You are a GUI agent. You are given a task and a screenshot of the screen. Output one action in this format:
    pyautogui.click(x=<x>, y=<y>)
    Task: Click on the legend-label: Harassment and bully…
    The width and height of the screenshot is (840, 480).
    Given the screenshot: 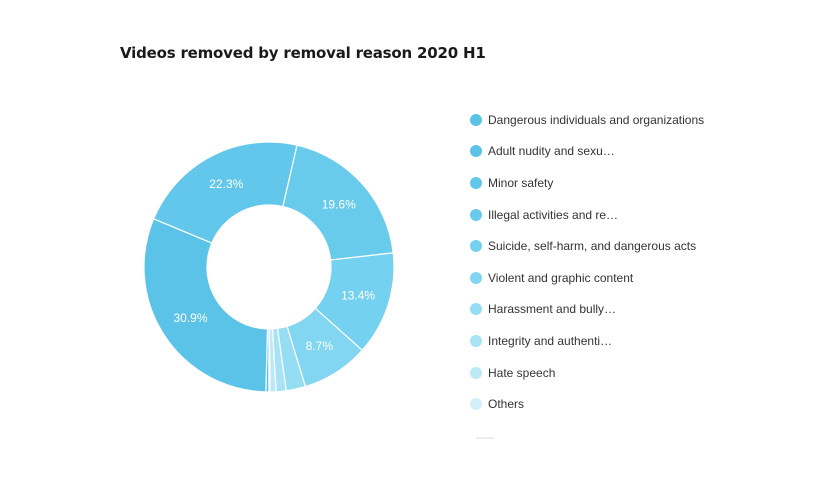 What is the action you would take?
    pyautogui.click(x=552, y=309)
    